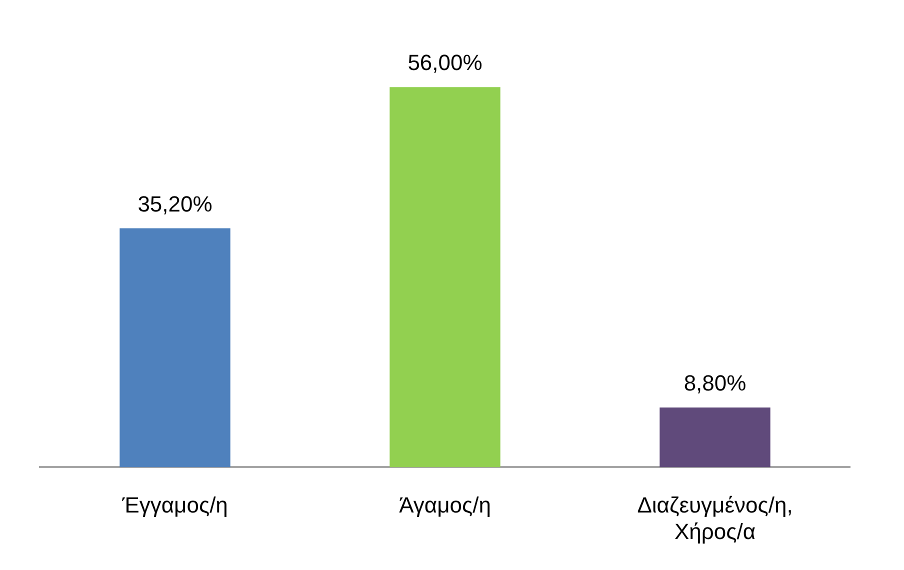 This screenshot has height=570, width=904. Describe the element at coordinates (715, 383) in the screenshot. I see `data-label: 8,80%` at that location.